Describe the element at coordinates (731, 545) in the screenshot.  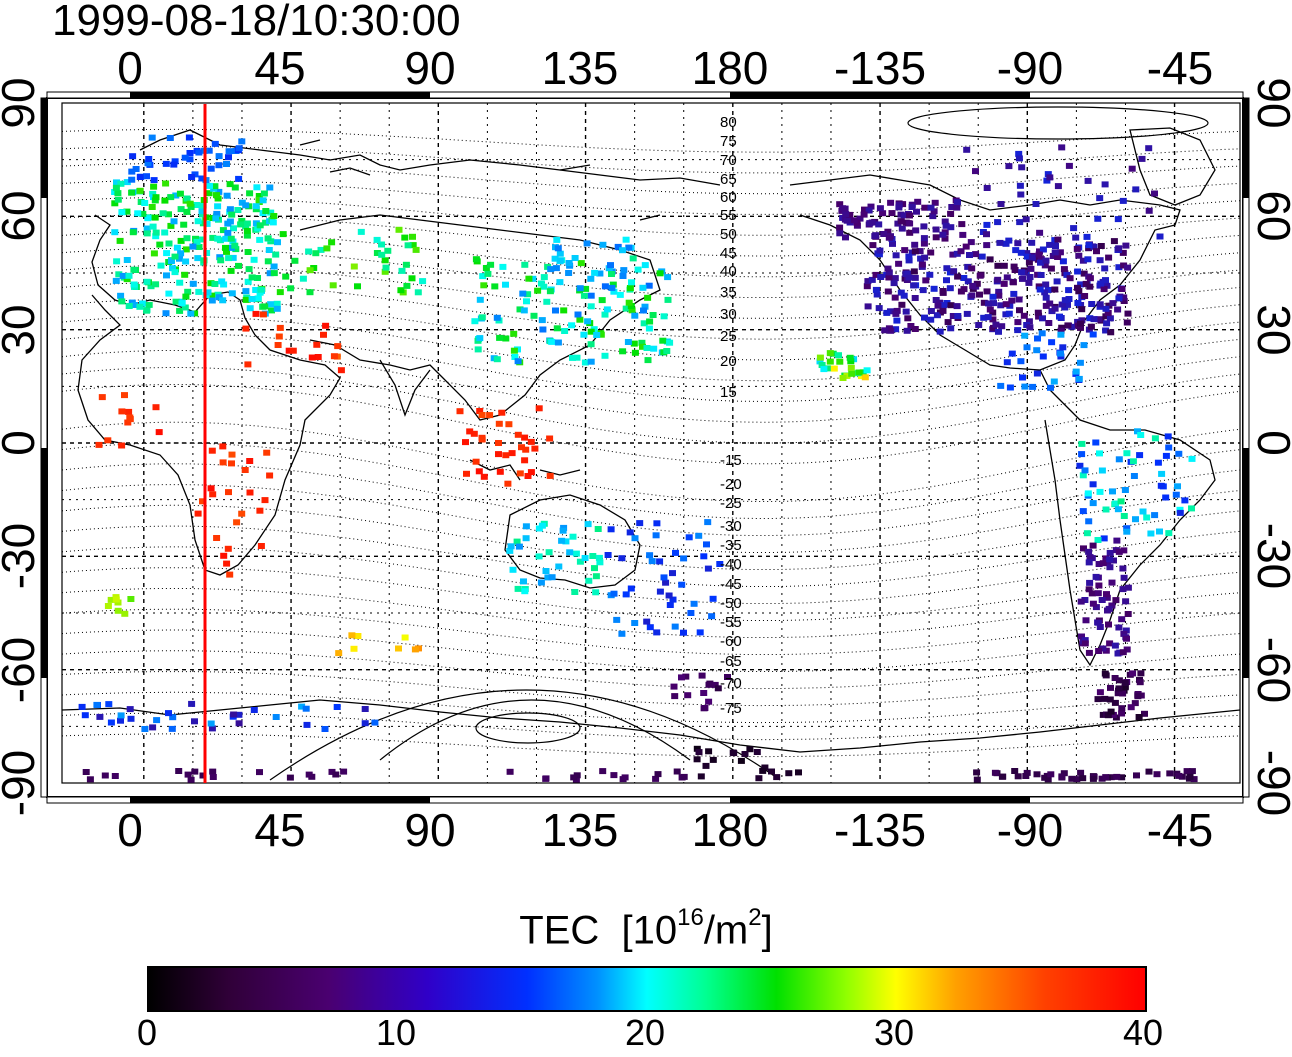
I see `contour-label: -35` at that location.